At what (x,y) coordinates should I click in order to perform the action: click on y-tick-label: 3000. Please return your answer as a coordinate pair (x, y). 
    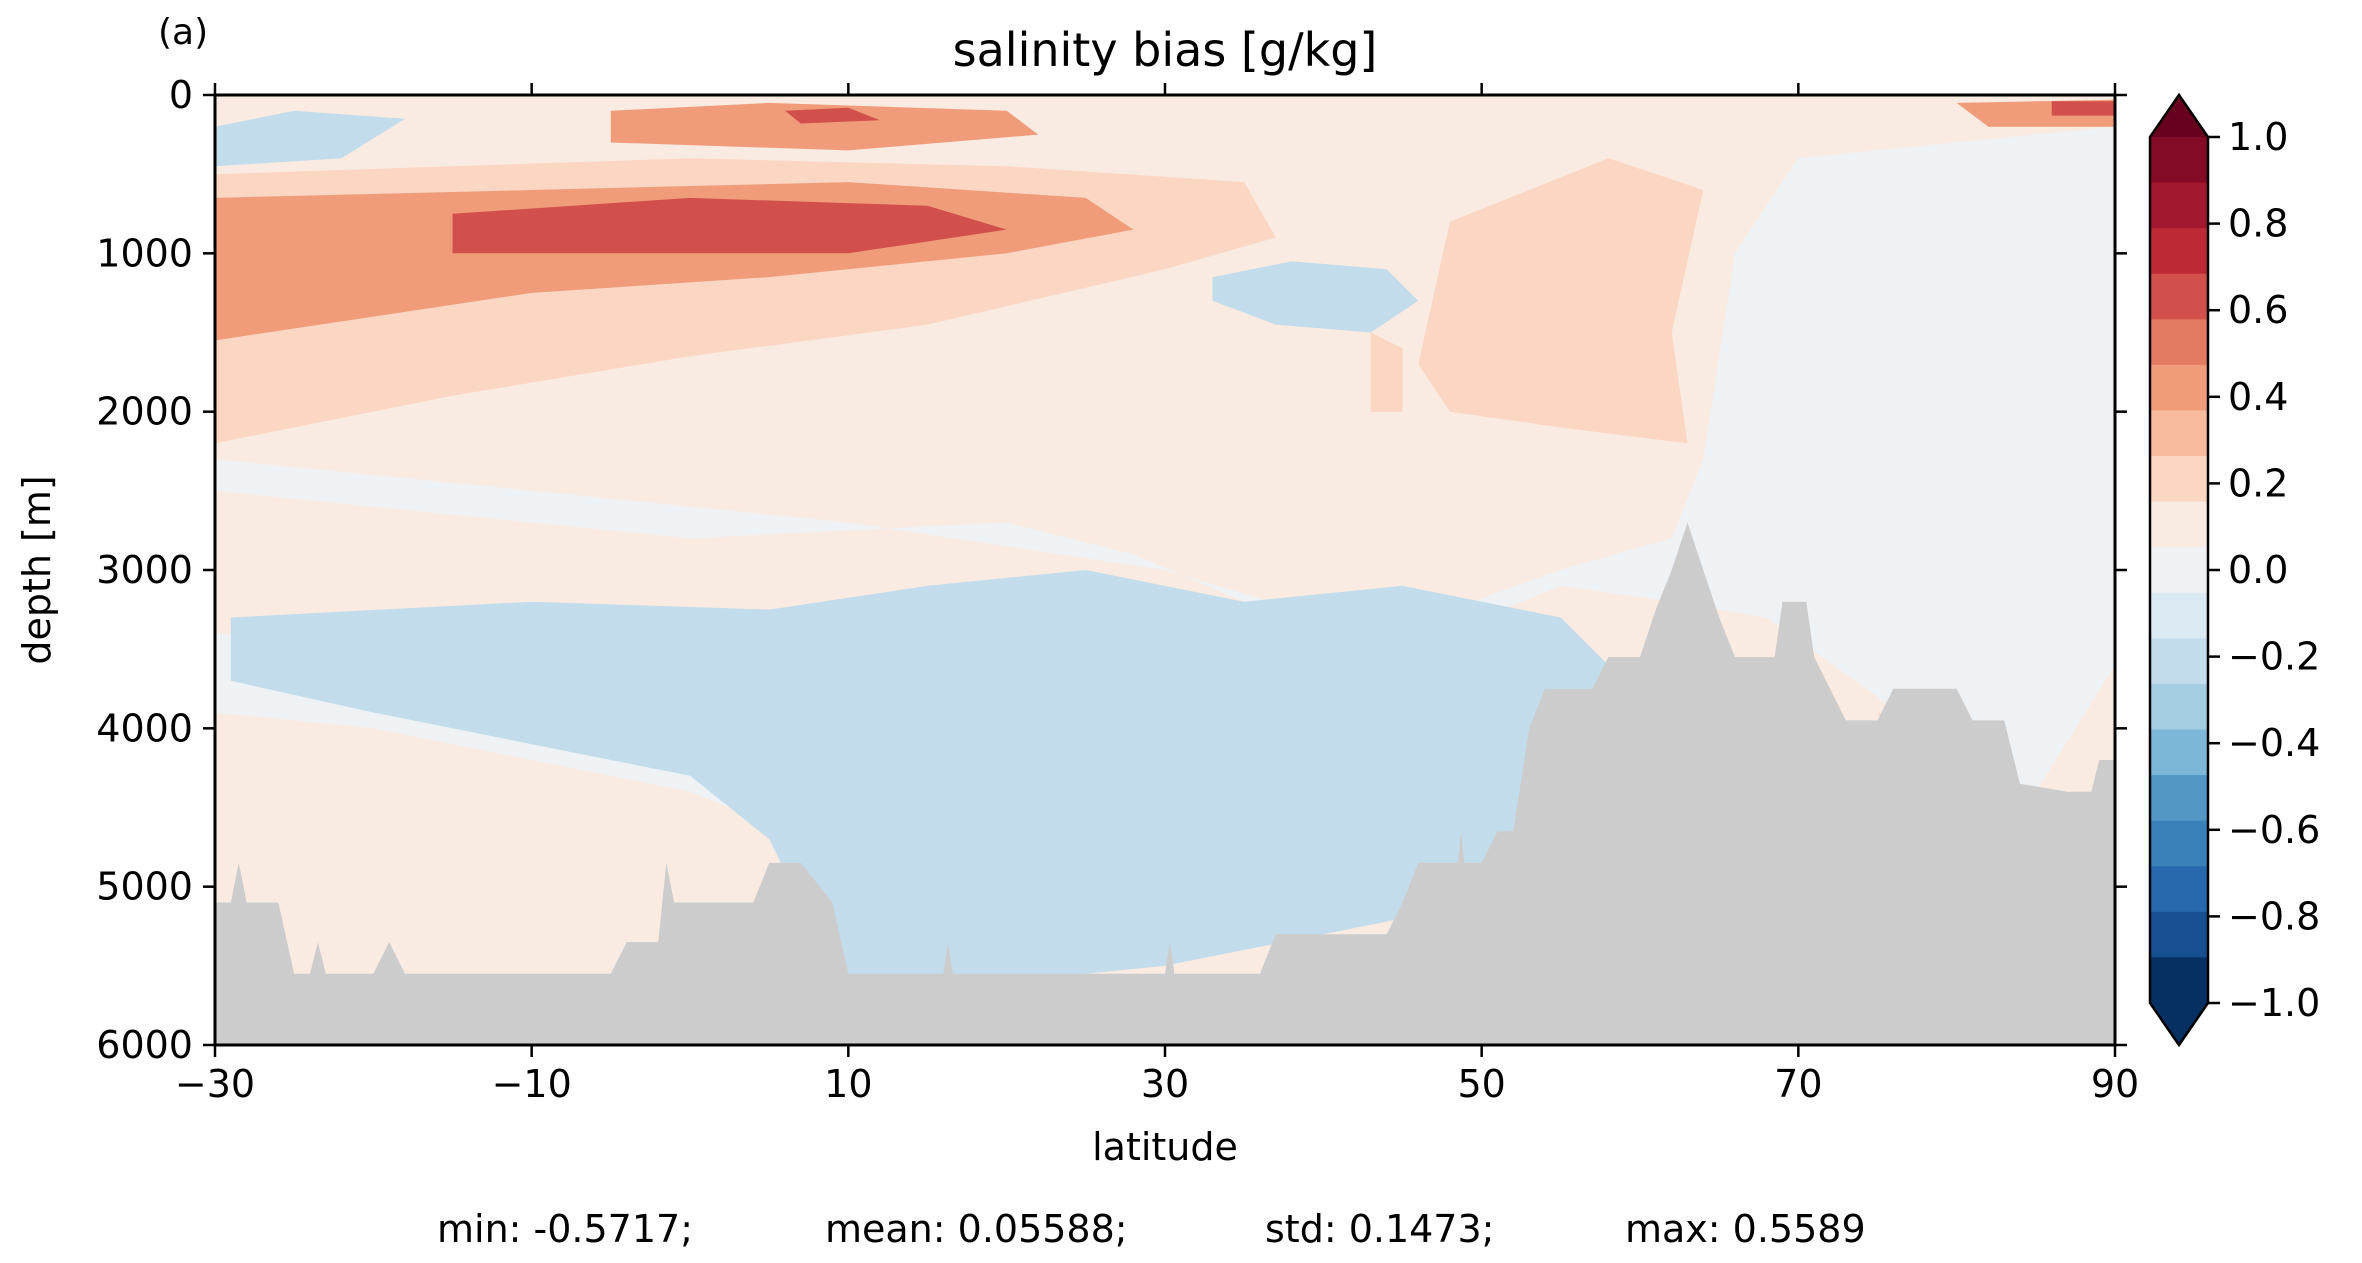
    Looking at the image, I should click on (144, 570).